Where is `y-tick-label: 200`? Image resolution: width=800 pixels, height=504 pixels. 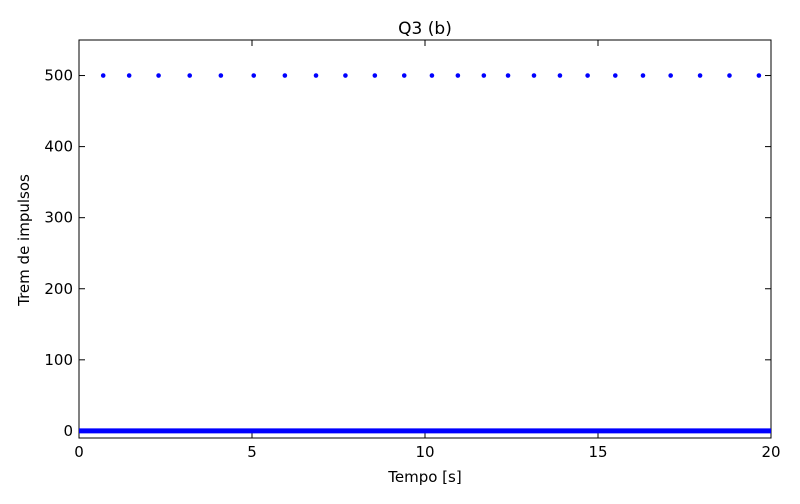 y-tick-label: 200 is located at coordinates (58, 289).